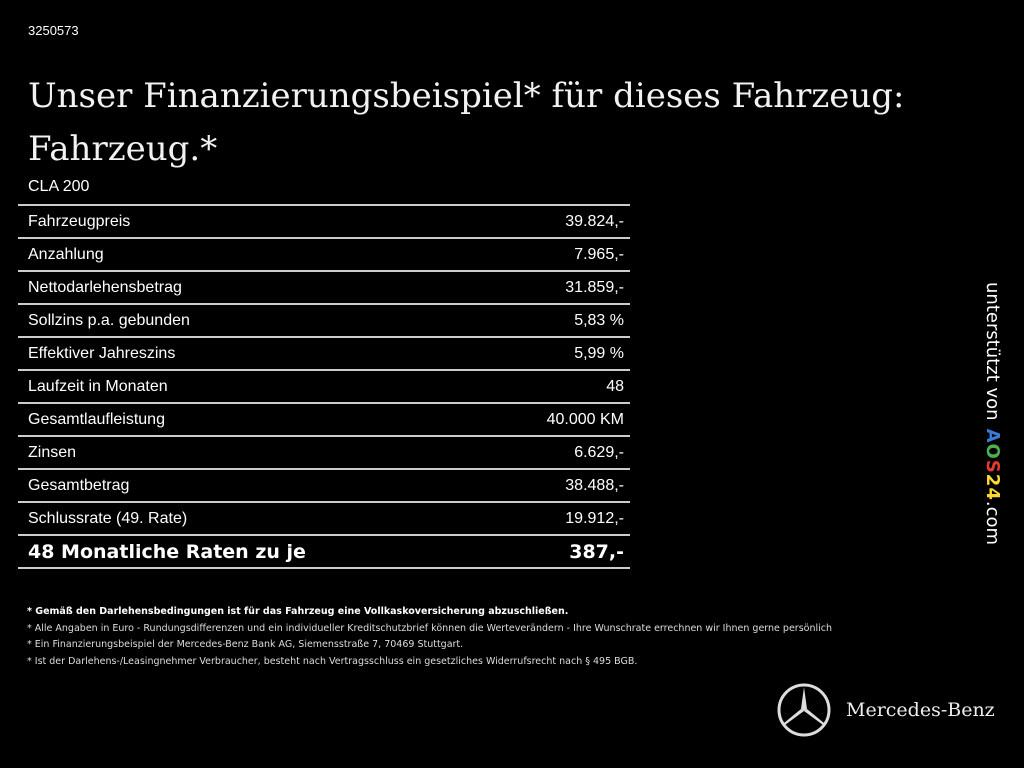 Image resolution: width=1024 pixels, height=768 pixels. Describe the element at coordinates (108, 518) in the screenshot. I see `row-label: Schlussrate (49. Rate)` at that location.